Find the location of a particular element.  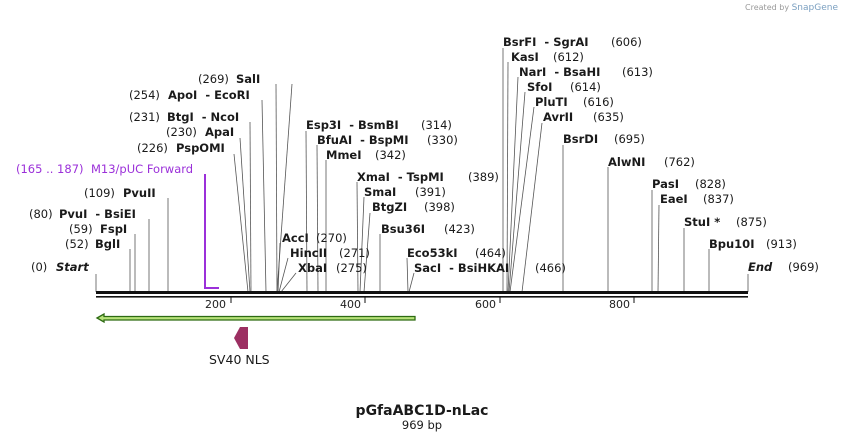

site-btgi-ncoi: (231) BtgI - NcoI is located at coordinates (184, 117).